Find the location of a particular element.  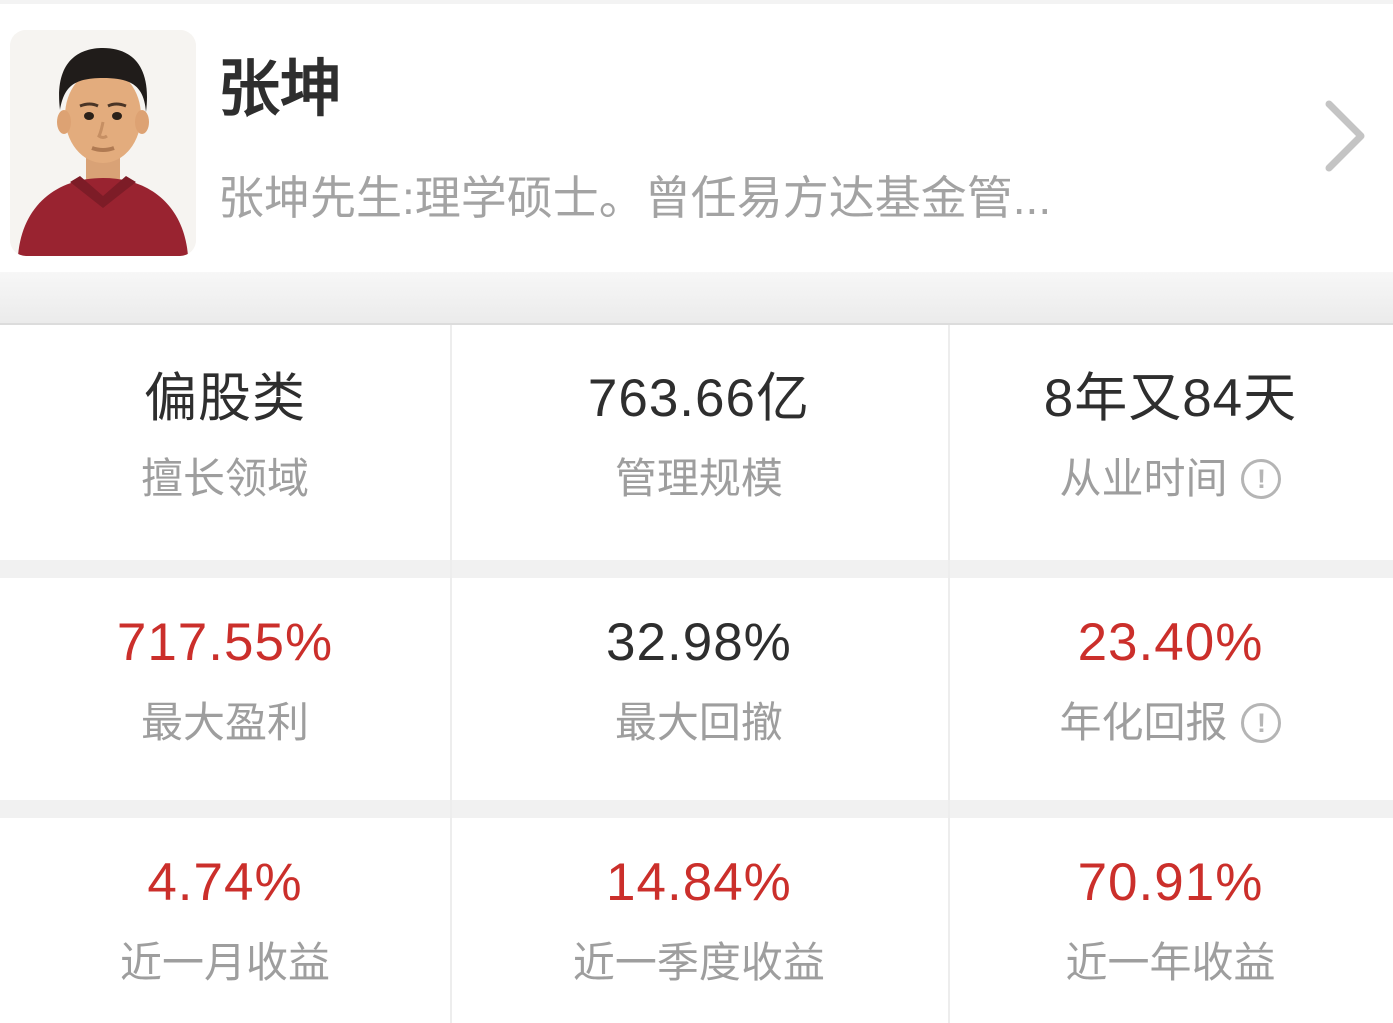

stat-cell-1month-return: 4.74% 近一月收益 is located at coordinates (225, 920).